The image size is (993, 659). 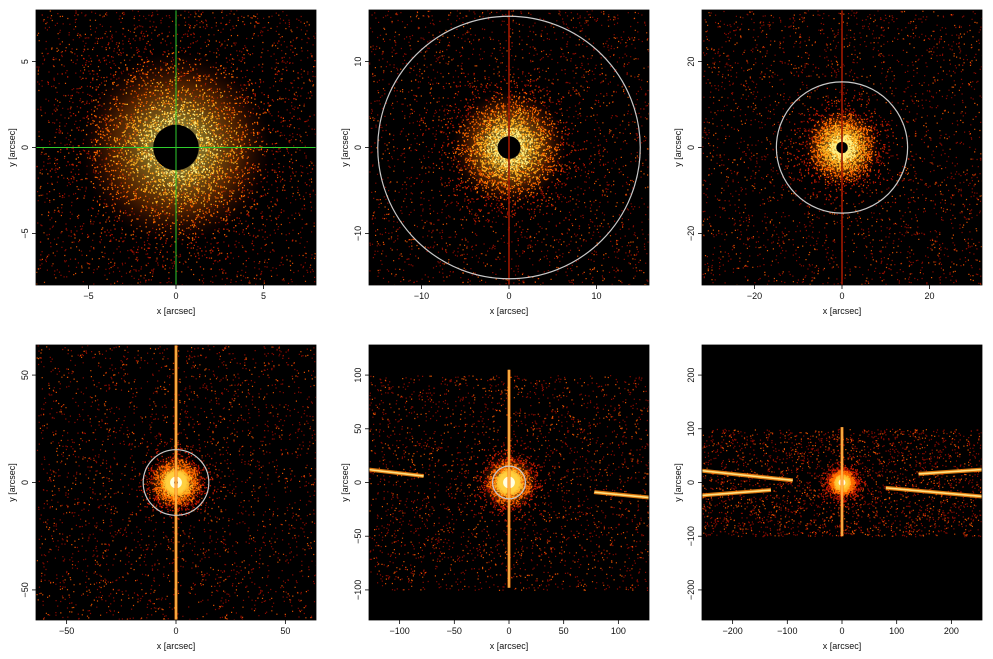 I want to click on panel-3: −20 0 20 −20 0 20 x [arcsec] y [arcsec], so click(x=828, y=162).